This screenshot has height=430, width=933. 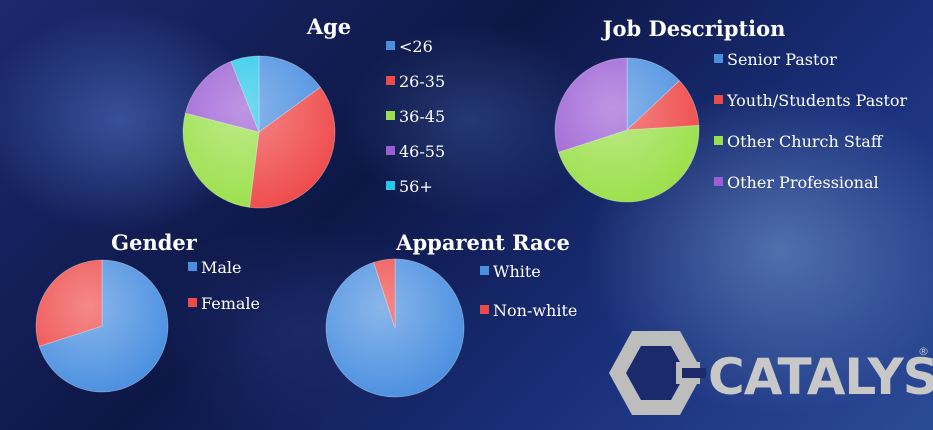 What do you see at coordinates (154, 242) in the screenshot?
I see `gender-chart-title: Gender` at bounding box center [154, 242].